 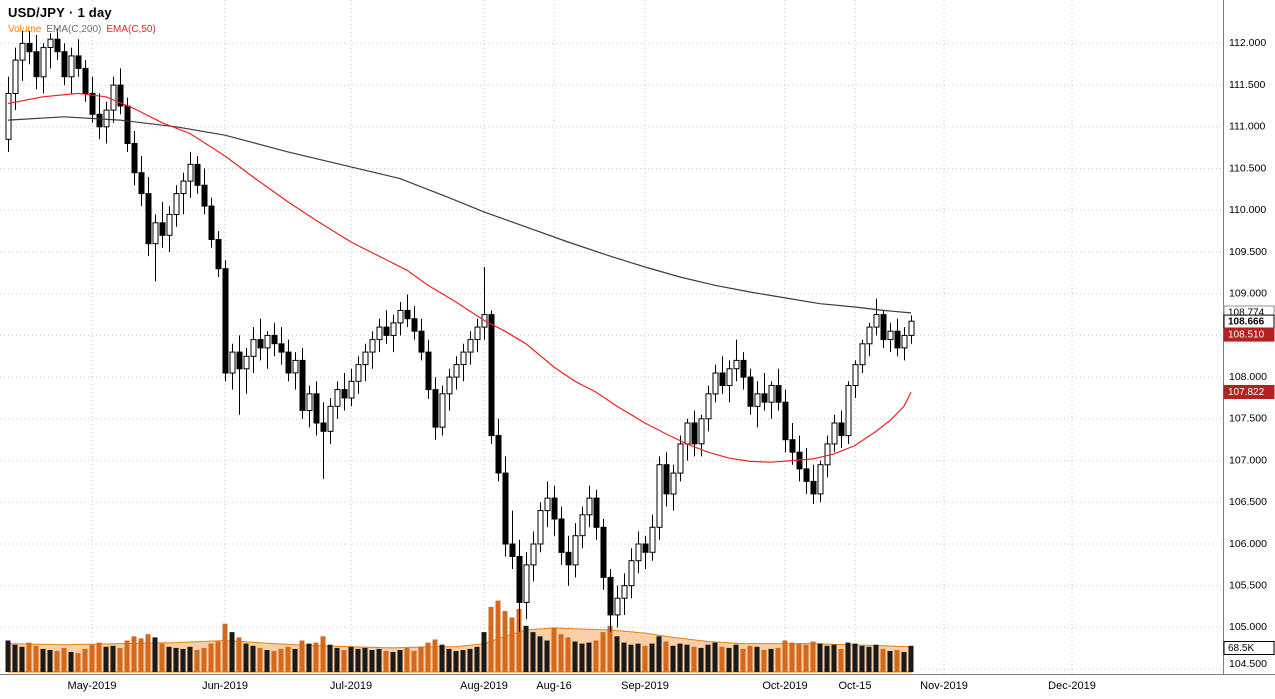 I want to click on price-tick-label: 105.000, so click(x=1248, y=627).